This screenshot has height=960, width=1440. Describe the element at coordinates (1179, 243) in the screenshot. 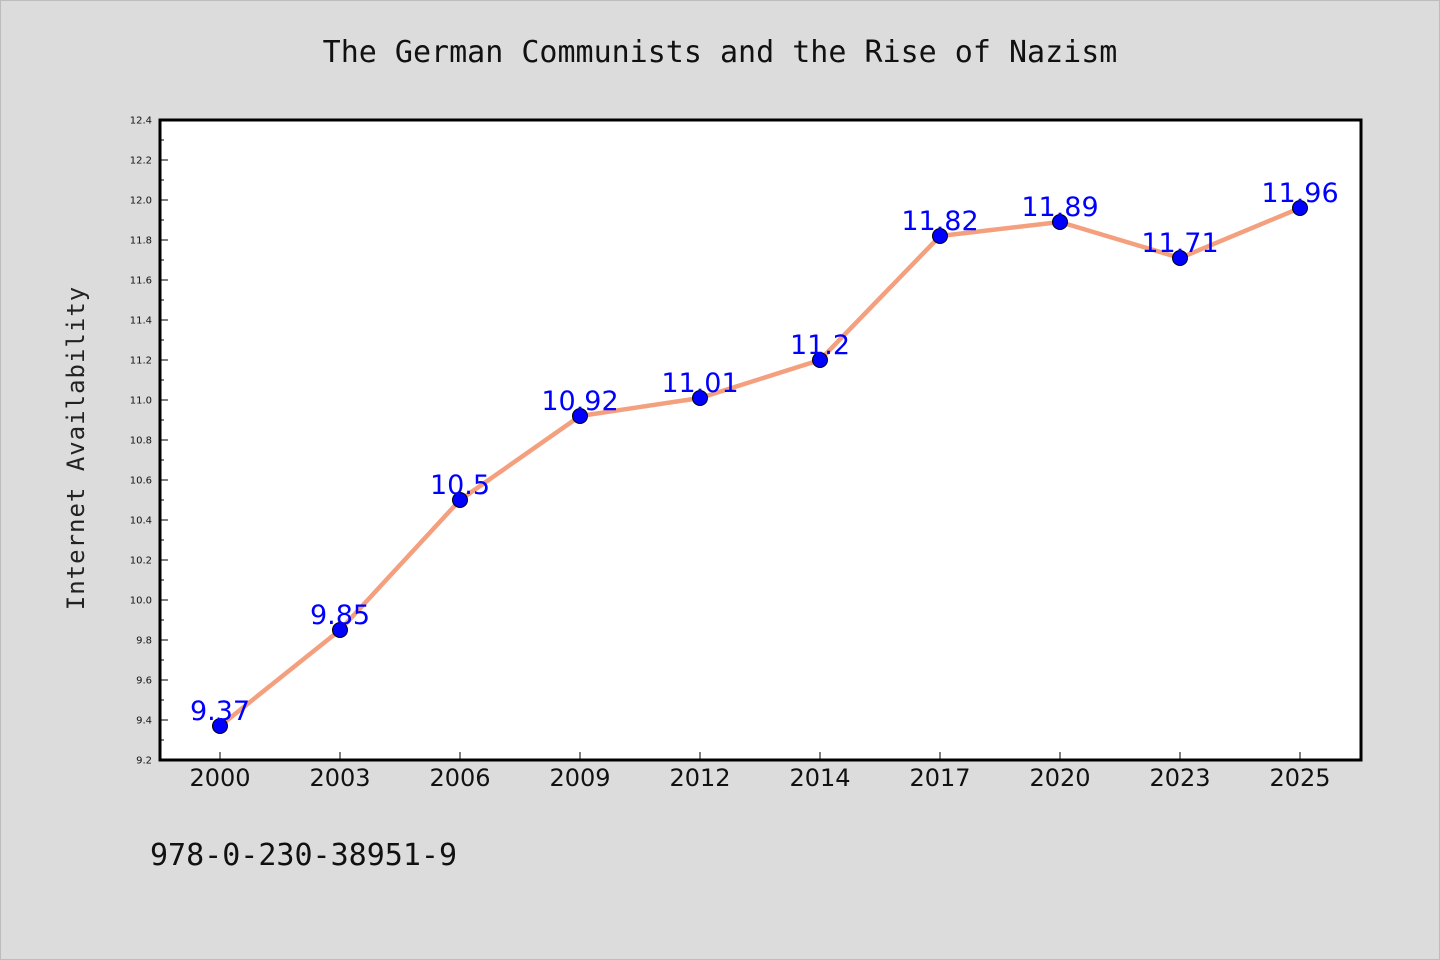

I see `data-point-label: 11.71` at that location.